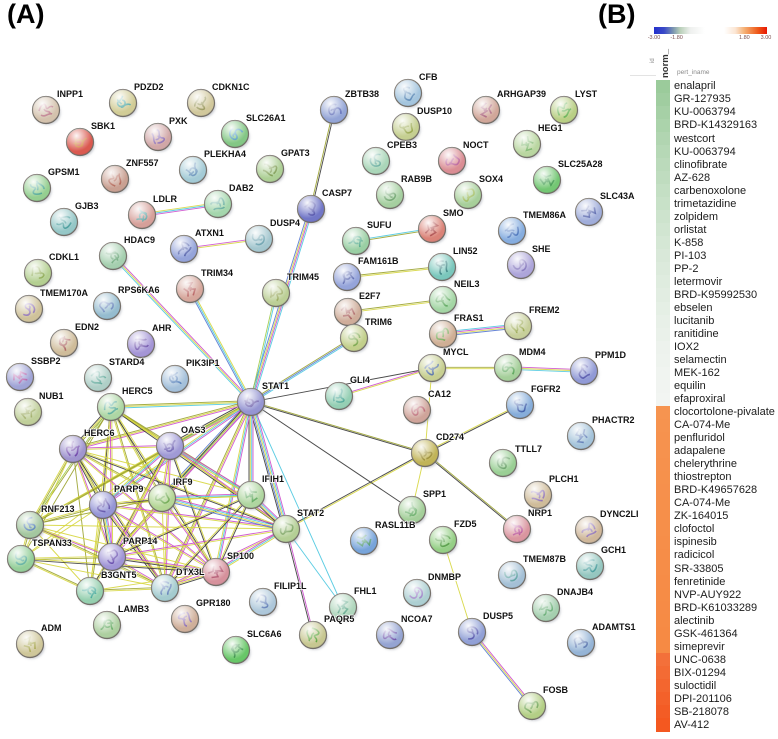 This screenshot has width=778, height=739. I want to click on svg-text: SLC43A, so click(617, 196).